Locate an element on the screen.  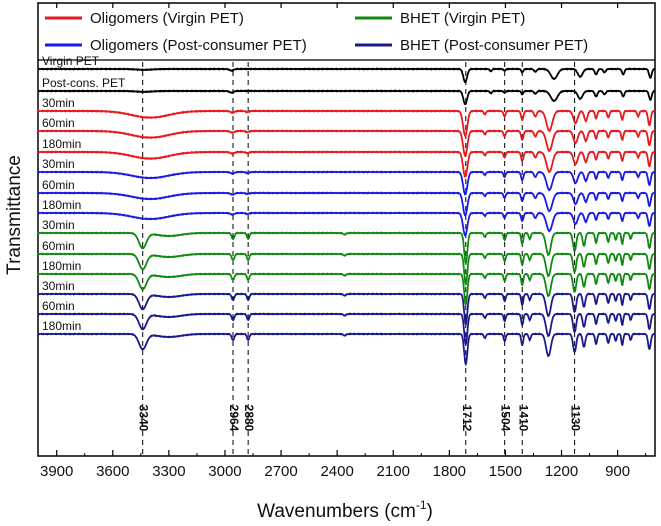
legend-label-bhet-postconsumer: BHET (Post-consumer PET) is located at coordinates (494, 45).